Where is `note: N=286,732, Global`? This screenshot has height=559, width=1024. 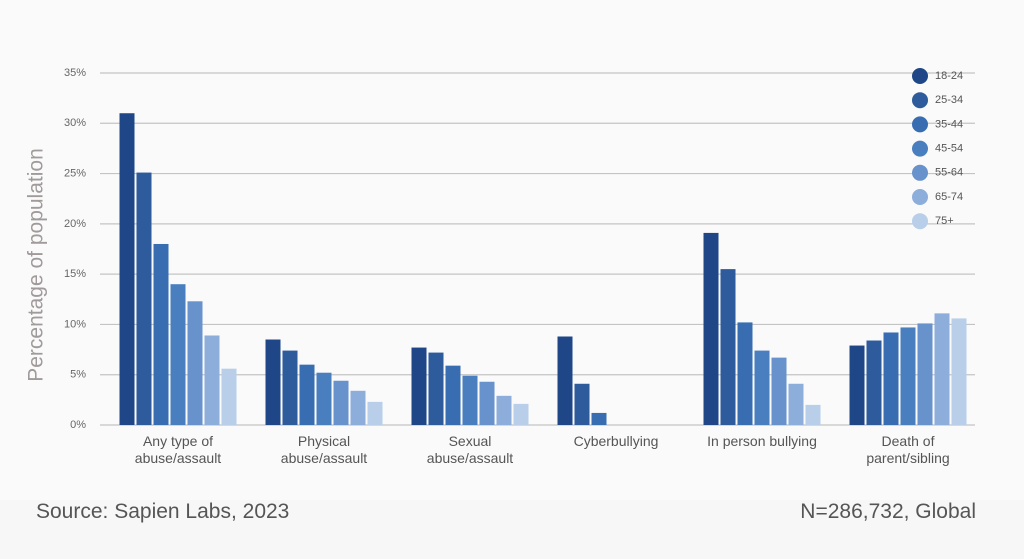 note: N=286,732, Global is located at coordinates (888, 511).